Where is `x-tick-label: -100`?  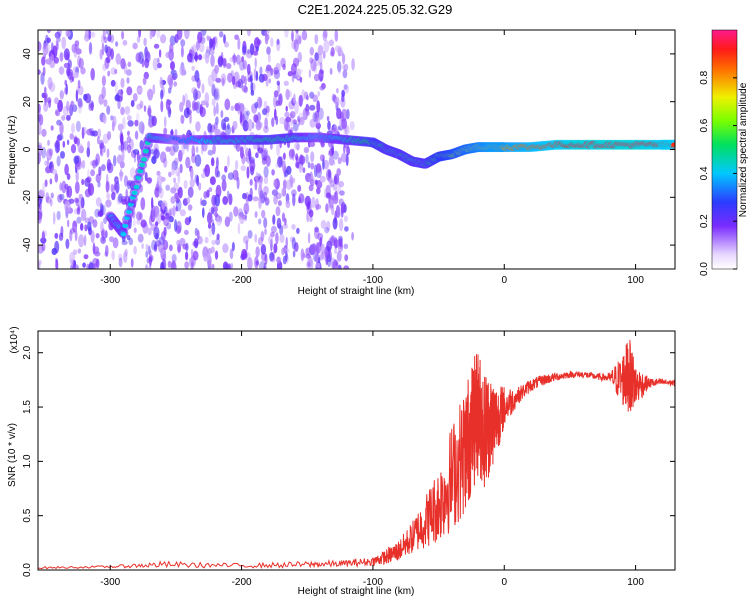 x-tick-label: -100 is located at coordinates (373, 280).